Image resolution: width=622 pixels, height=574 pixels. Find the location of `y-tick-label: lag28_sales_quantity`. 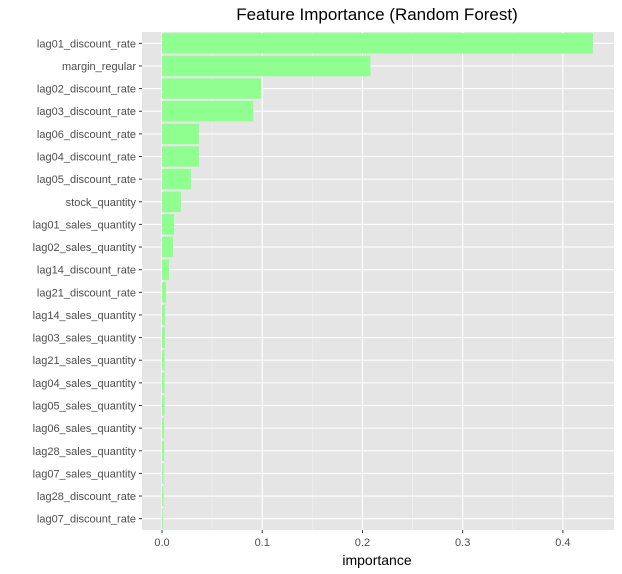

y-tick-label: lag28_sales_quantity is located at coordinates (85, 452).